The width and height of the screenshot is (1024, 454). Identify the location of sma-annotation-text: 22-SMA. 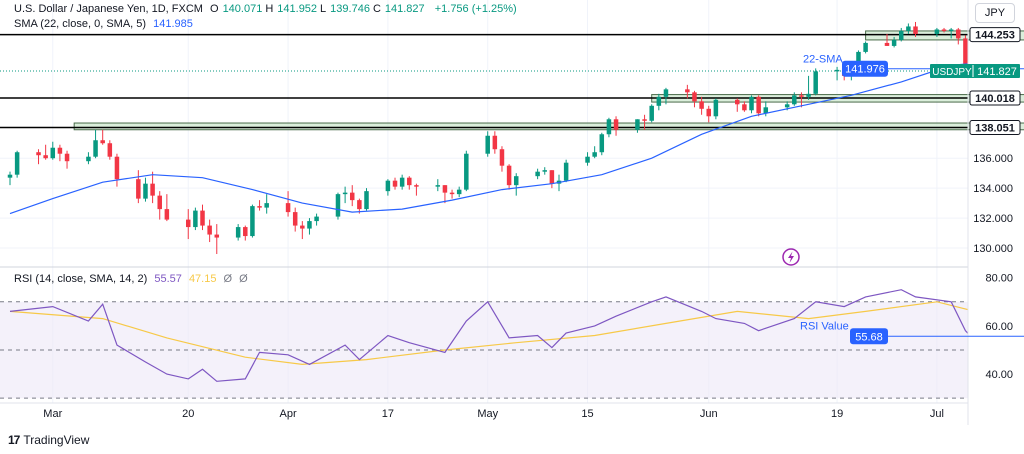
(823, 60).